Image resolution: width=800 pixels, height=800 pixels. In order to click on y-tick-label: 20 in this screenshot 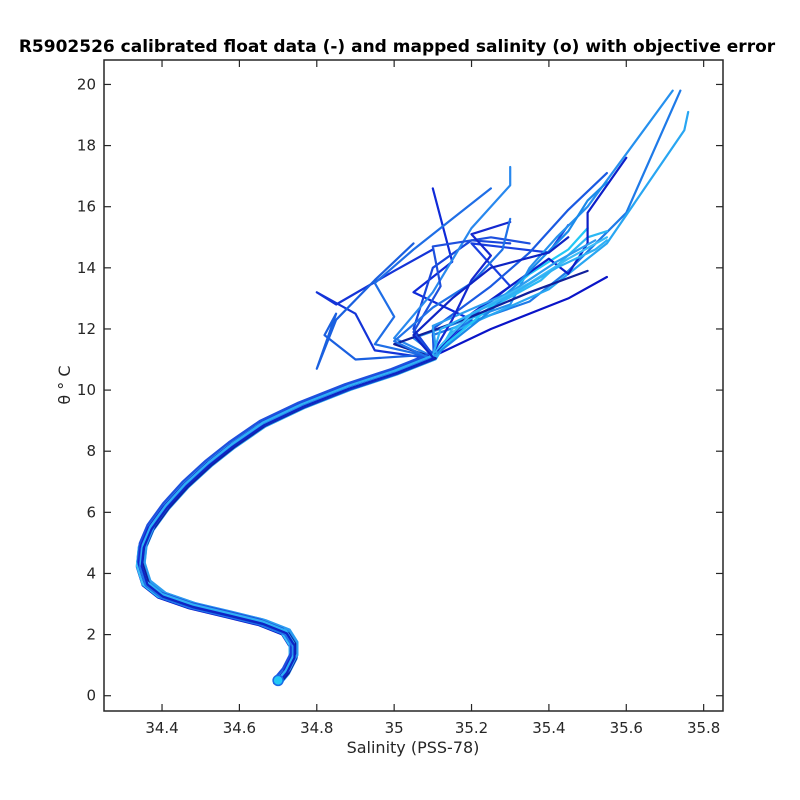, I will do `click(86, 84)`.